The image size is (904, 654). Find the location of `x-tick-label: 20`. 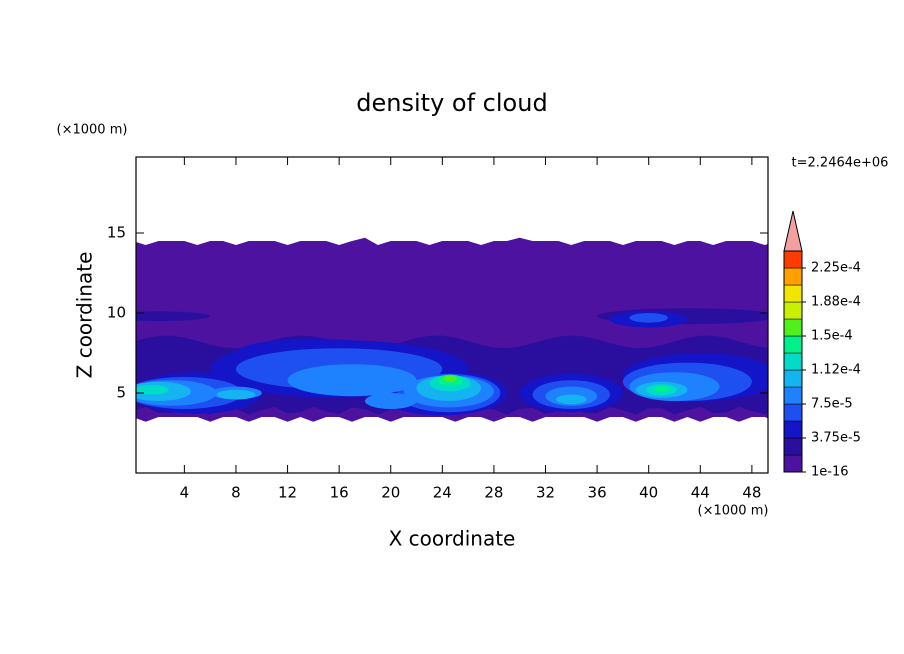

x-tick-label: 20 is located at coordinates (390, 493).